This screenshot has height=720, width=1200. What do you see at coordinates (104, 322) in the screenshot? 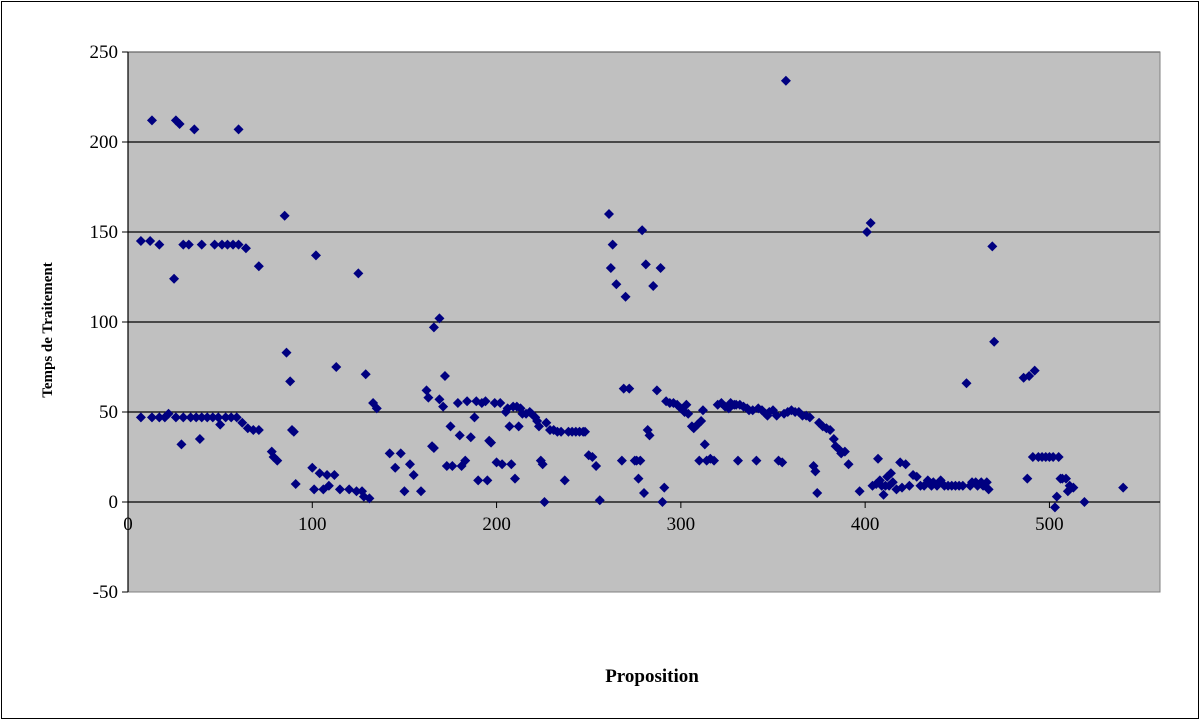
I see `y-tick-label: 100` at bounding box center [104, 322].